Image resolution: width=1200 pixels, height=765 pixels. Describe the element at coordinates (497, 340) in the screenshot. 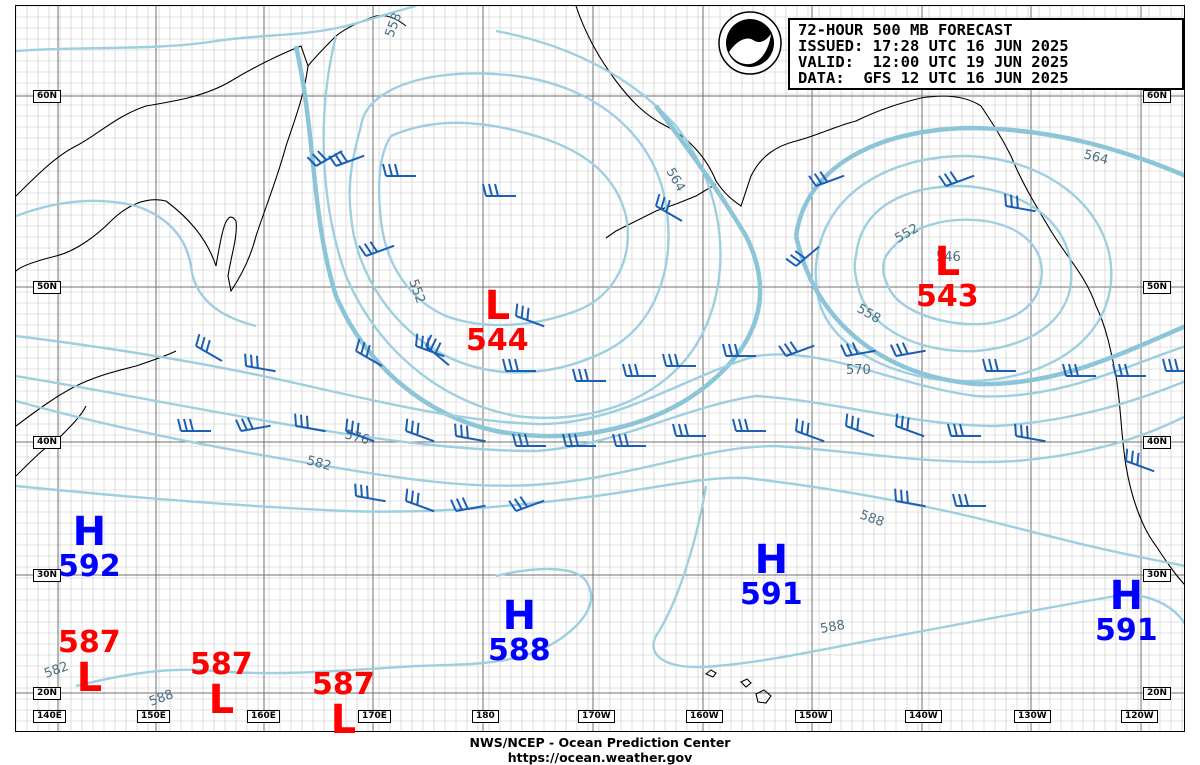

I see `system-value: 544` at that location.